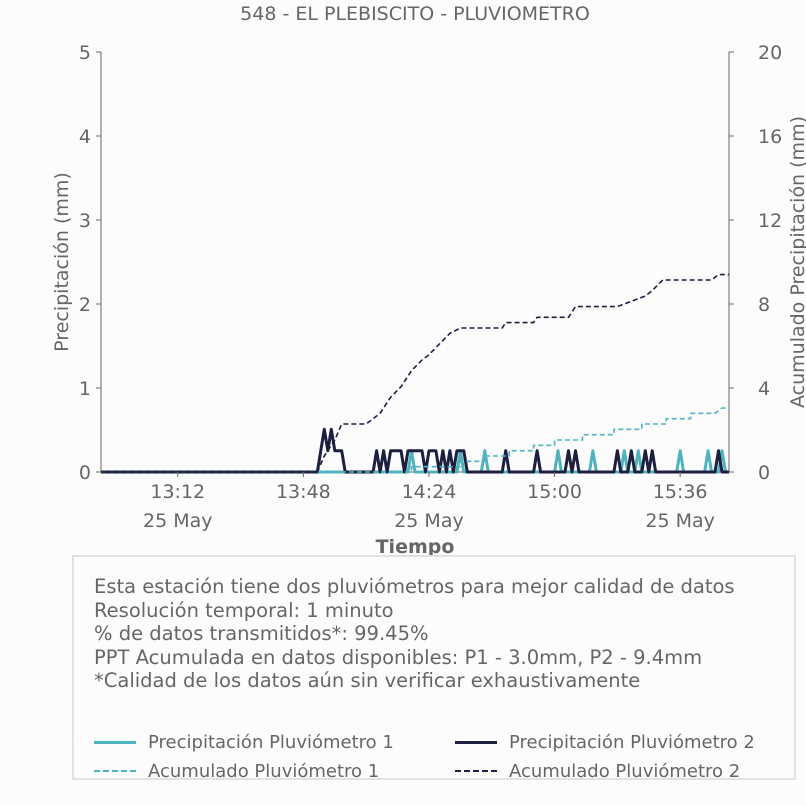 The width and height of the screenshot is (806, 806). What do you see at coordinates (303, 492) in the screenshot?
I see `x-tick-label: 13:48` at bounding box center [303, 492].